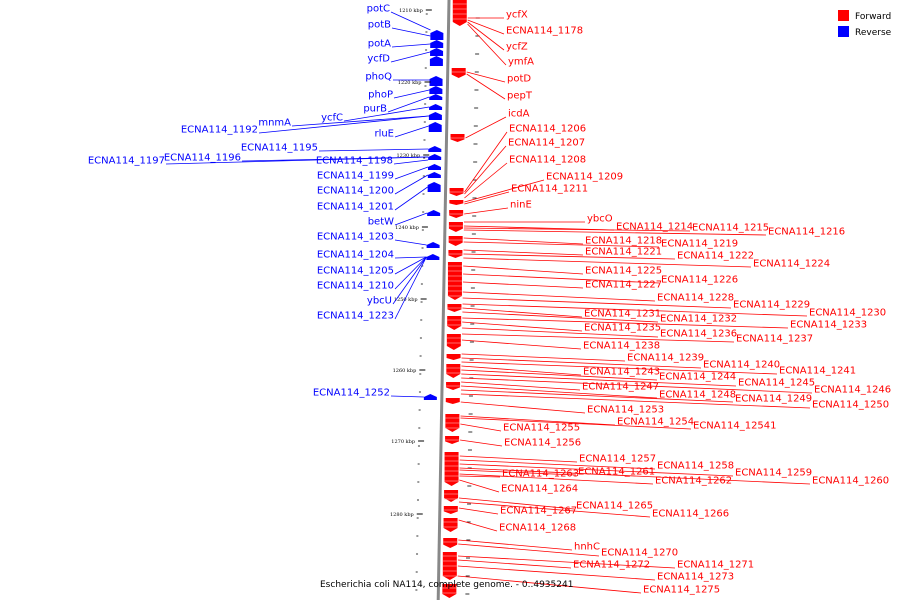 This screenshot has width=900, height=600. I want to click on axis-tick-label: 1260 kbp, so click(405, 371).